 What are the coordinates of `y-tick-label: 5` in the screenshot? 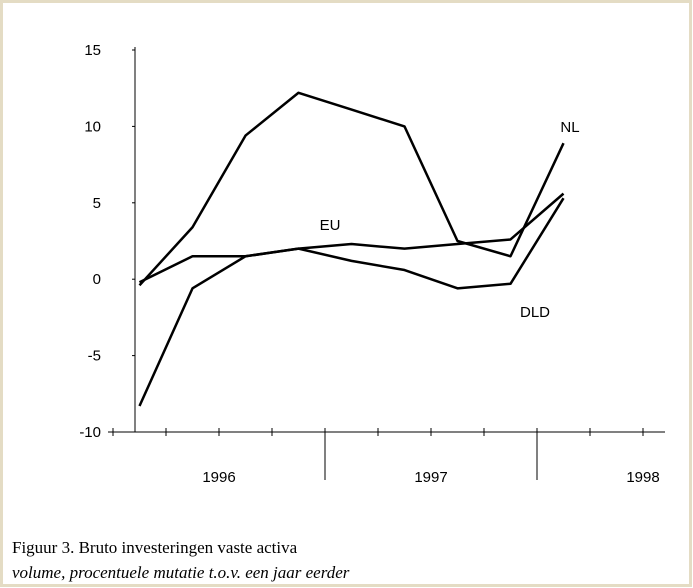 It's located at (97, 203).